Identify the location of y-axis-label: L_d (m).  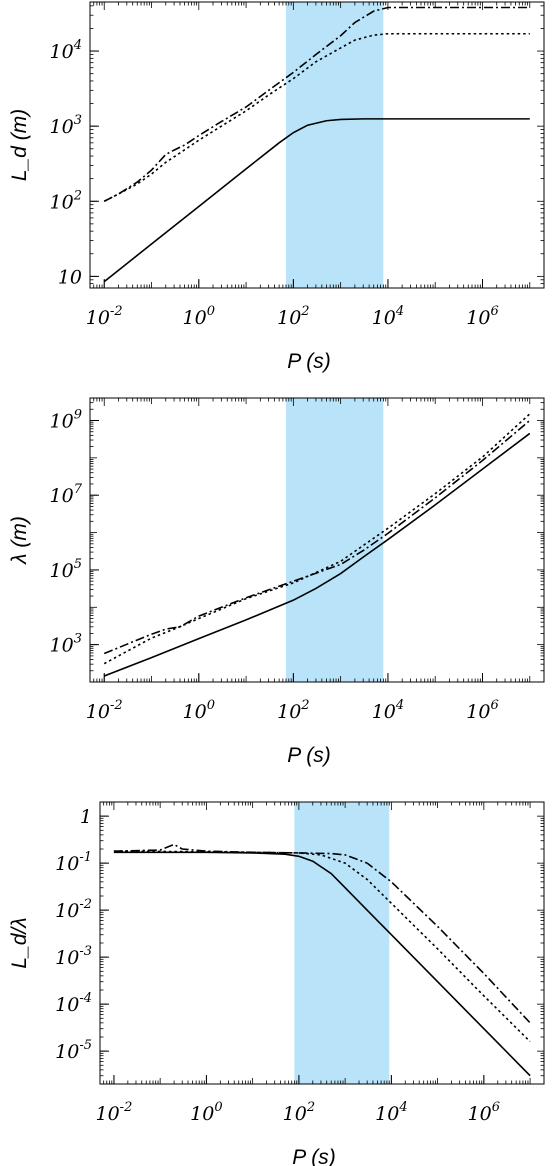
(19, 145).